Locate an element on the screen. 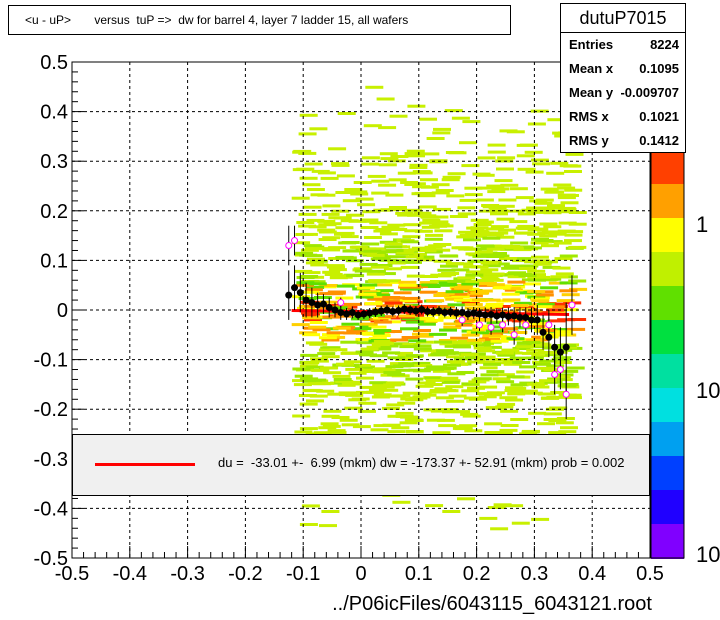  stats-key: RMS x is located at coordinates (589, 116).